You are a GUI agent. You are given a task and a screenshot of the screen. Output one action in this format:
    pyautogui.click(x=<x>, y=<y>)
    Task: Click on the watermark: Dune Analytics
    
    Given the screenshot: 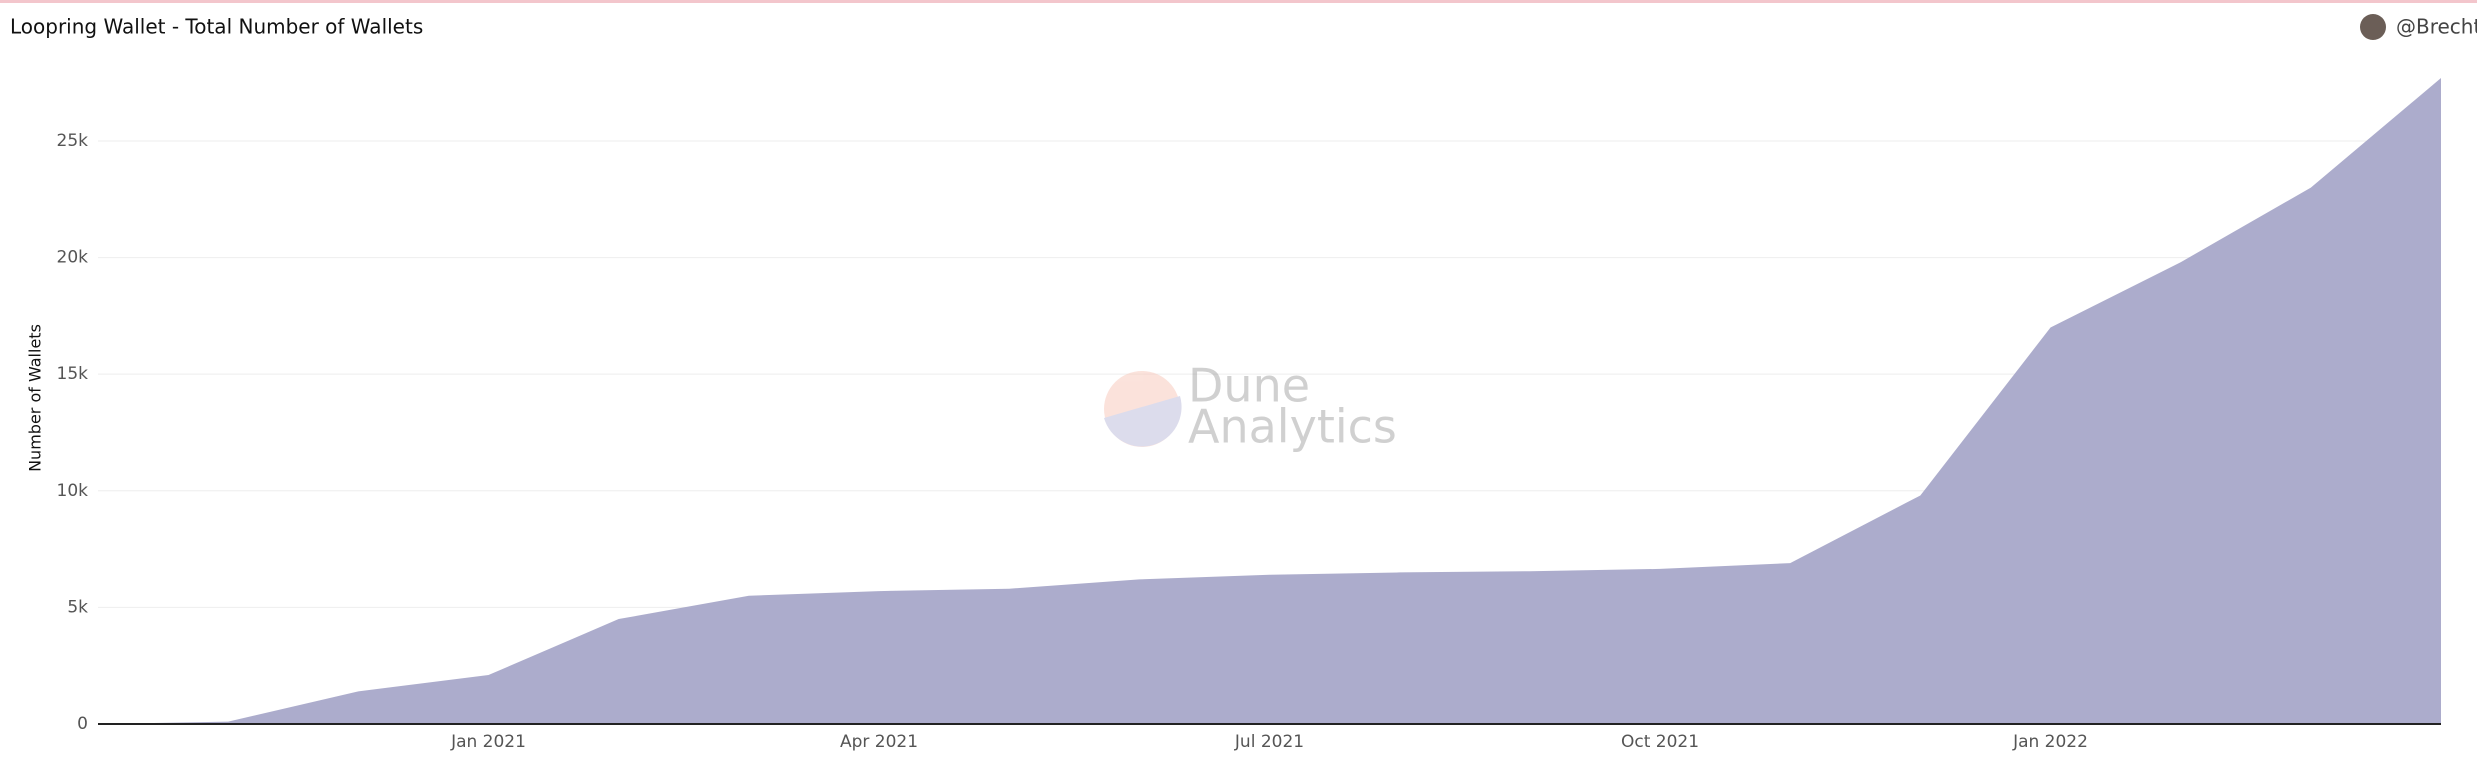 What is the action you would take?
    pyautogui.click(x=1250, y=406)
    